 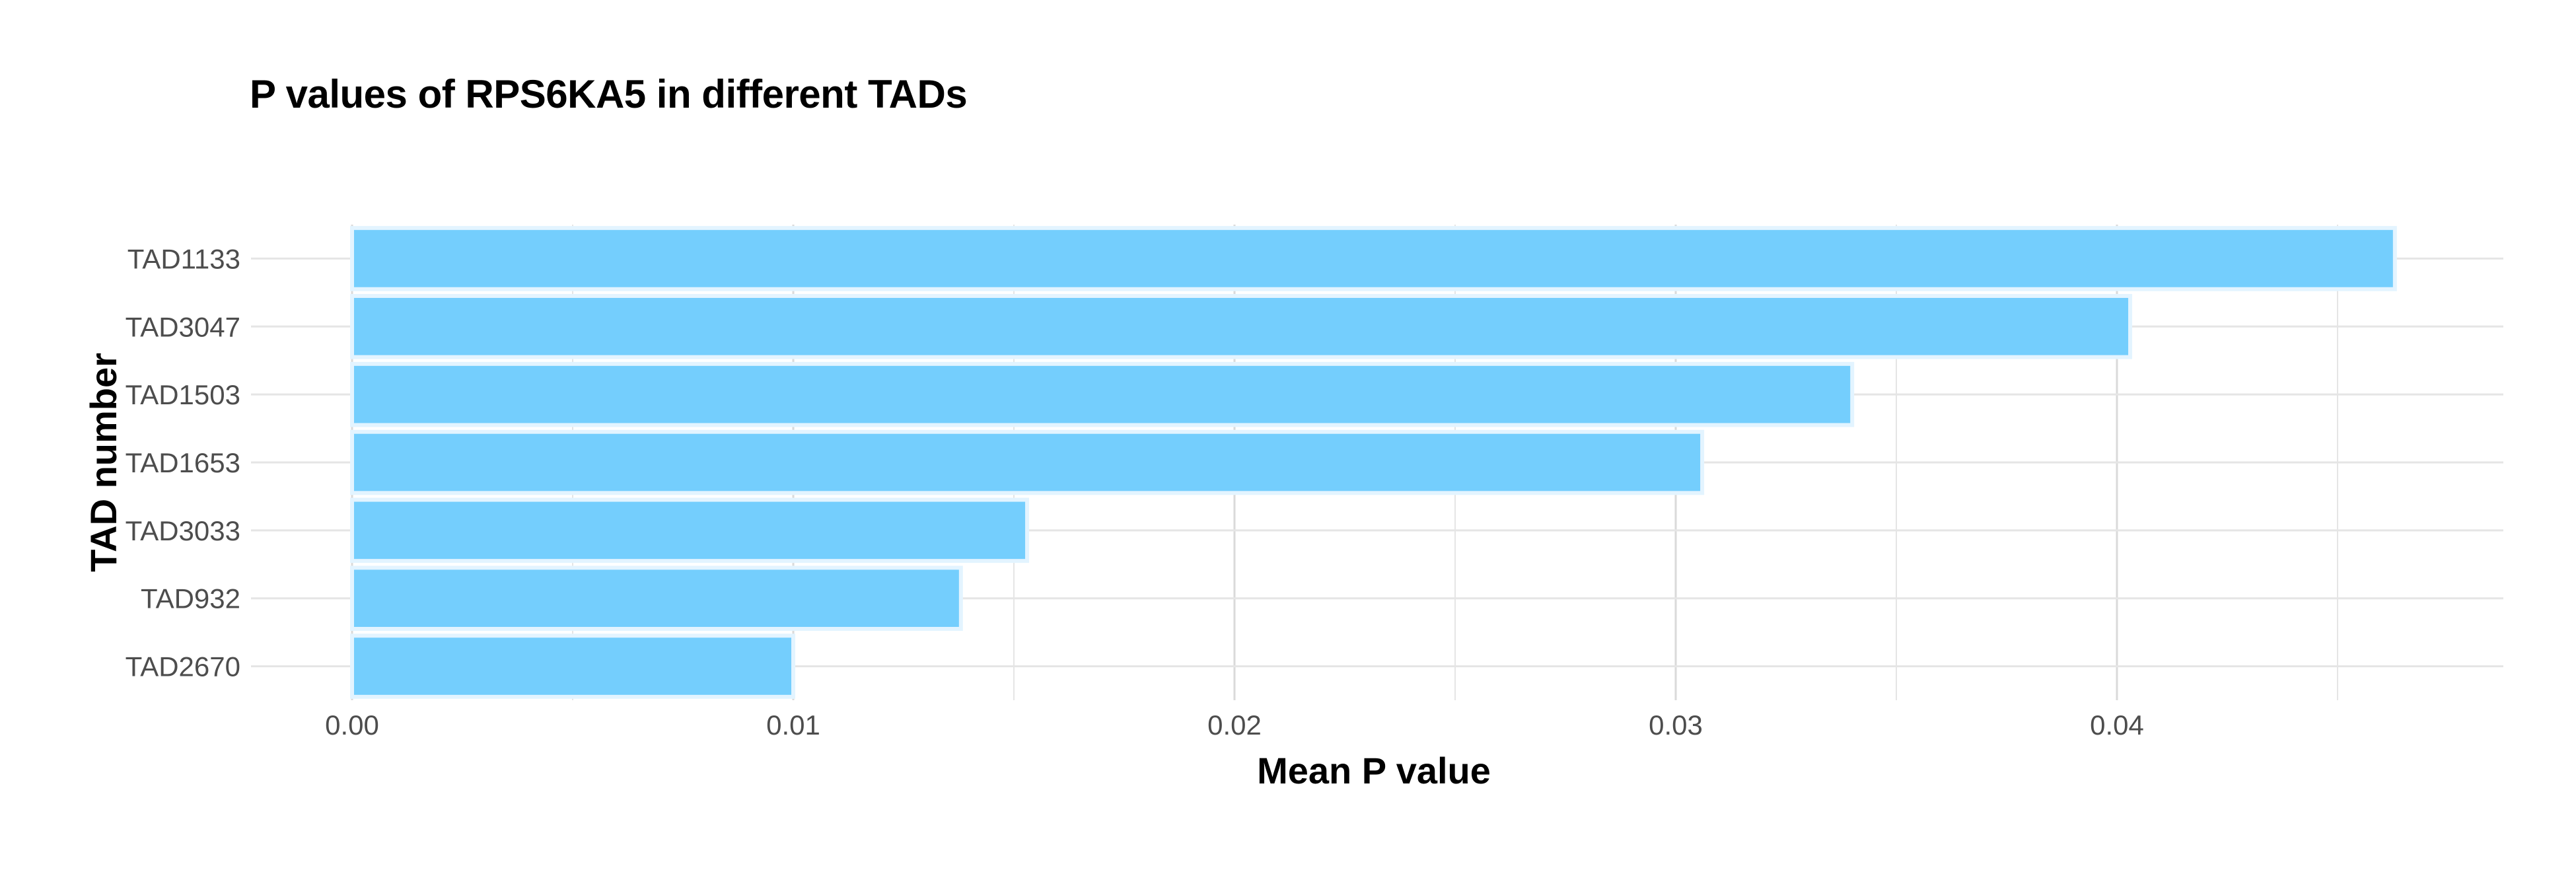 I want to click on y-tick-label: TAD3047, so click(x=182, y=326).